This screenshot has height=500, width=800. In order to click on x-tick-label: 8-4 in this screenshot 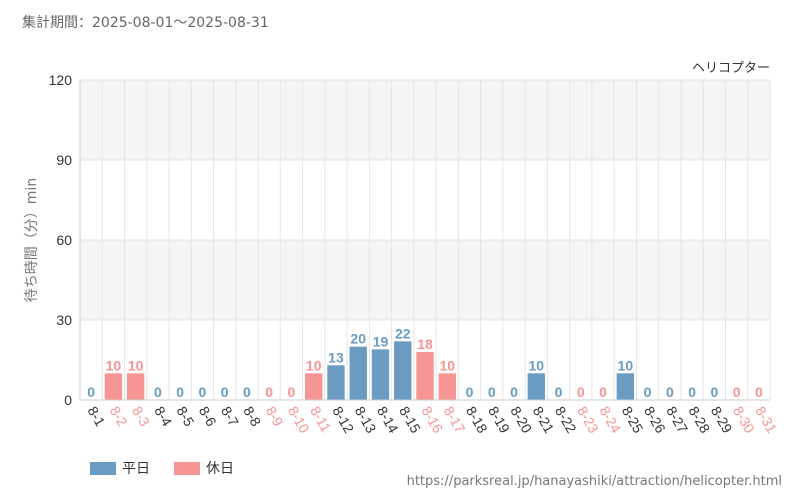, I will do `click(163, 417)`.